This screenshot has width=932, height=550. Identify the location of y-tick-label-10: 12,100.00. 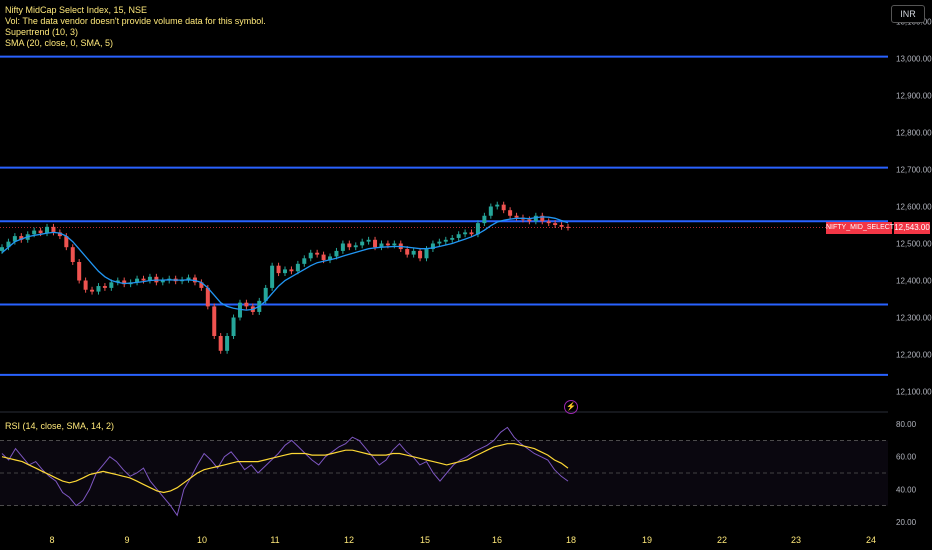
(914, 392).